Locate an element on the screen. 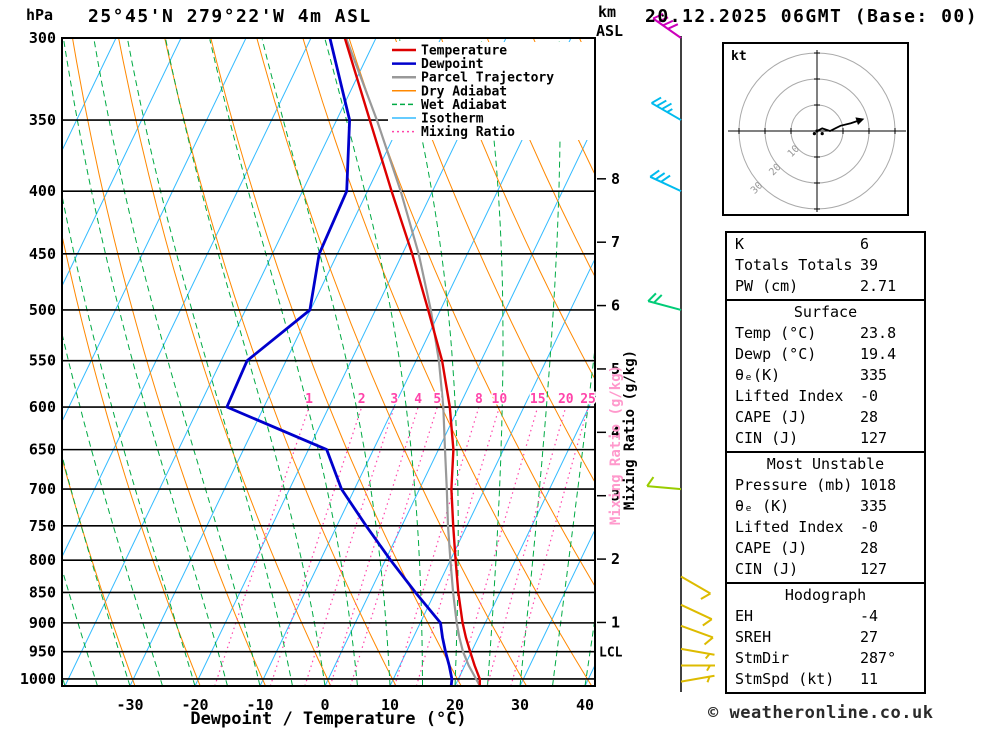 The height and width of the screenshot is (733, 1000). stat-row: θₑ(K) 335 is located at coordinates (825, 375).